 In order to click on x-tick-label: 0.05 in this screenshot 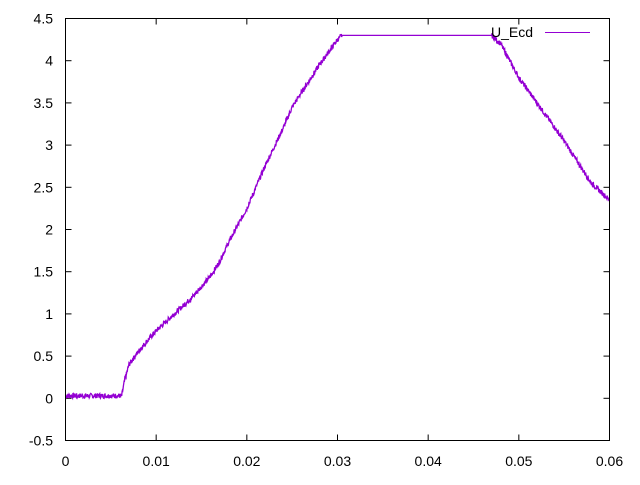, I will do `click(518, 461)`.